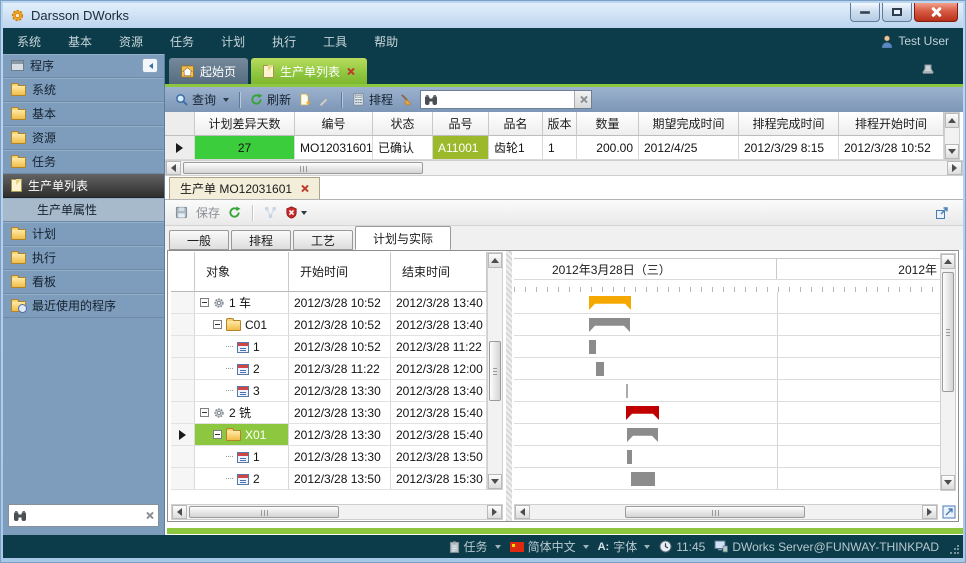 This screenshot has width=966, height=563. Describe the element at coordinates (83, 186) in the screenshot. I see `sidebar-item-production-order-list: 生产单列表` at that location.